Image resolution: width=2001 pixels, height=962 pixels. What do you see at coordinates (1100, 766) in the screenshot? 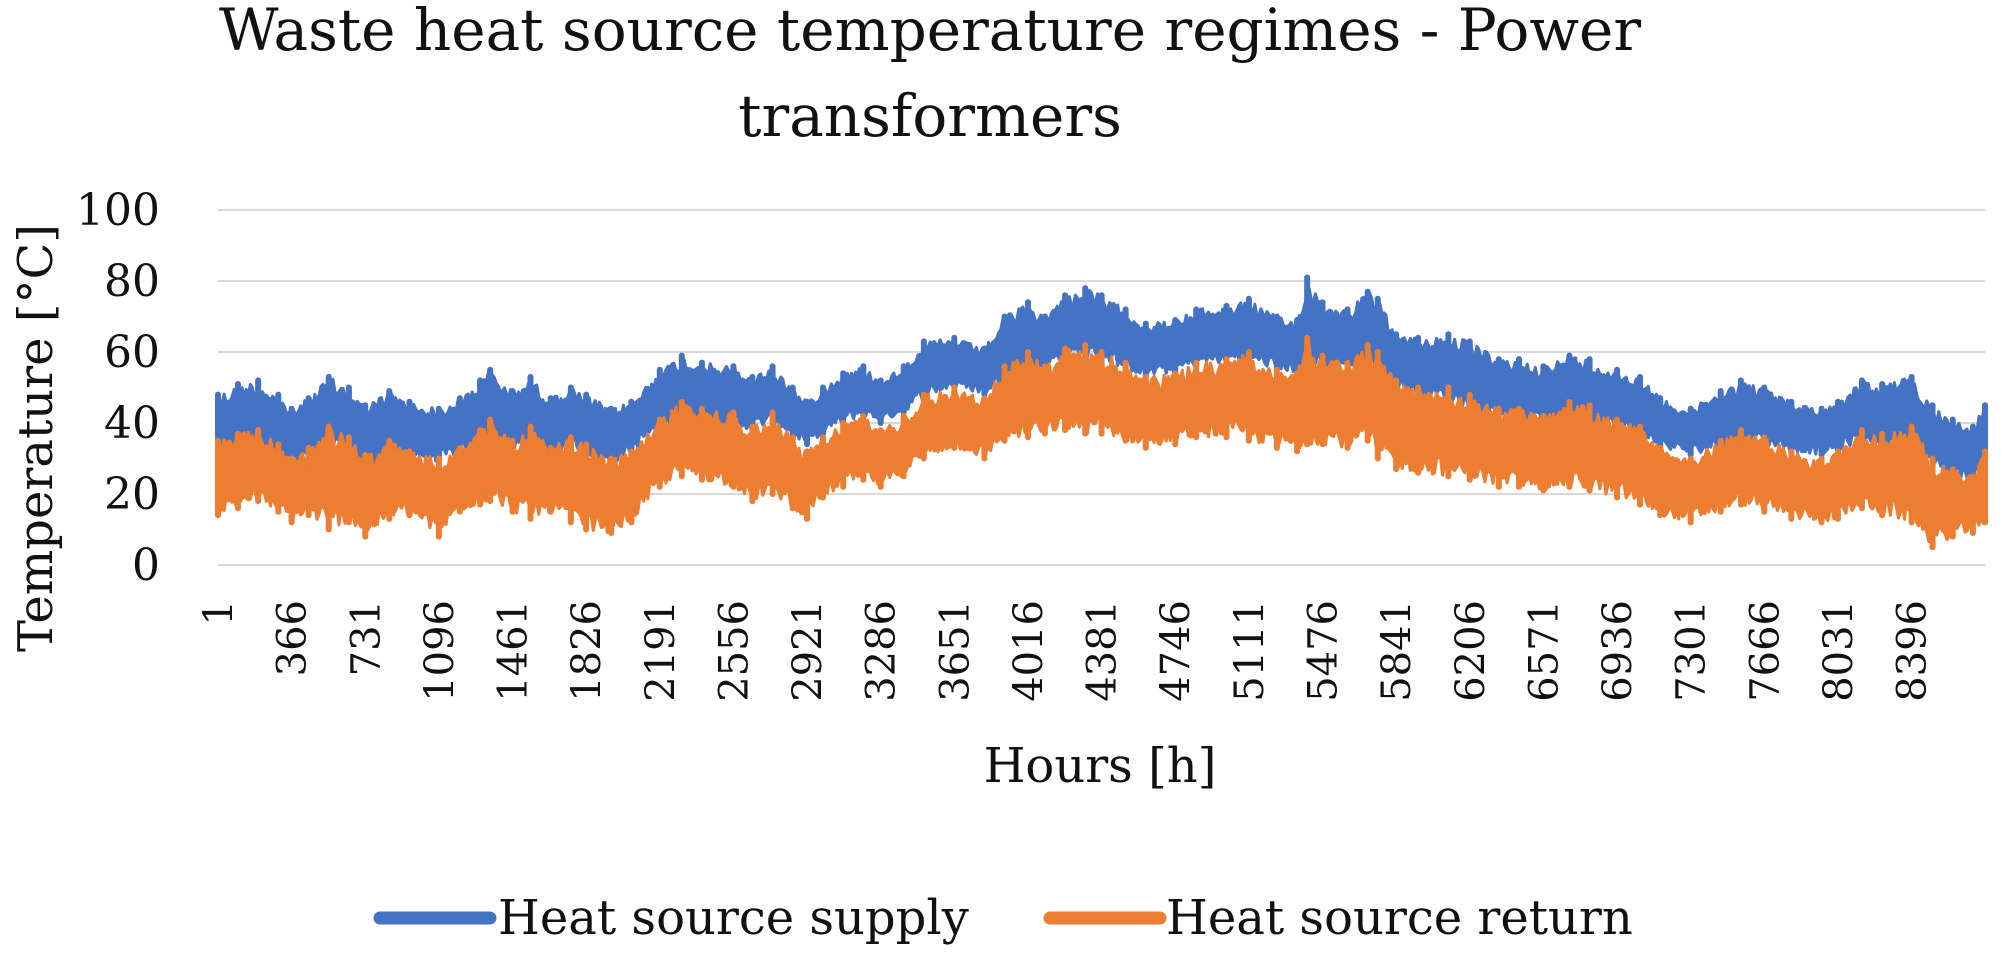
I see `x-axis-label: Hours [h]` at bounding box center [1100, 766].